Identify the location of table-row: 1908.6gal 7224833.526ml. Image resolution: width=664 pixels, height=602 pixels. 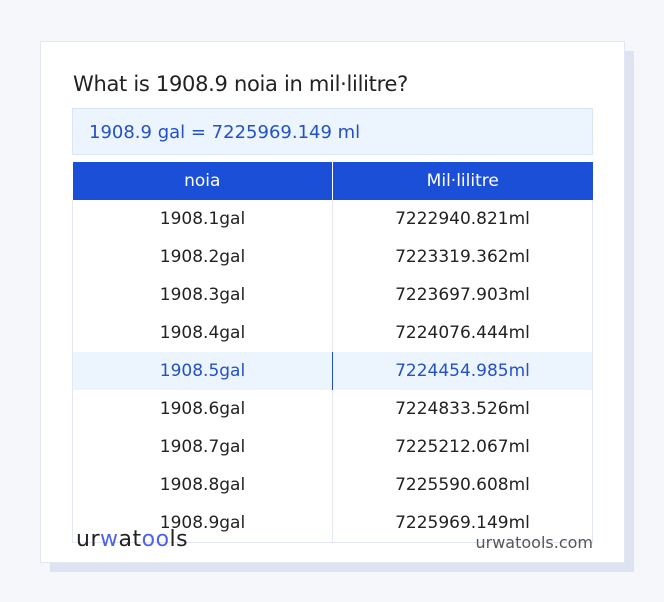
(332, 409).